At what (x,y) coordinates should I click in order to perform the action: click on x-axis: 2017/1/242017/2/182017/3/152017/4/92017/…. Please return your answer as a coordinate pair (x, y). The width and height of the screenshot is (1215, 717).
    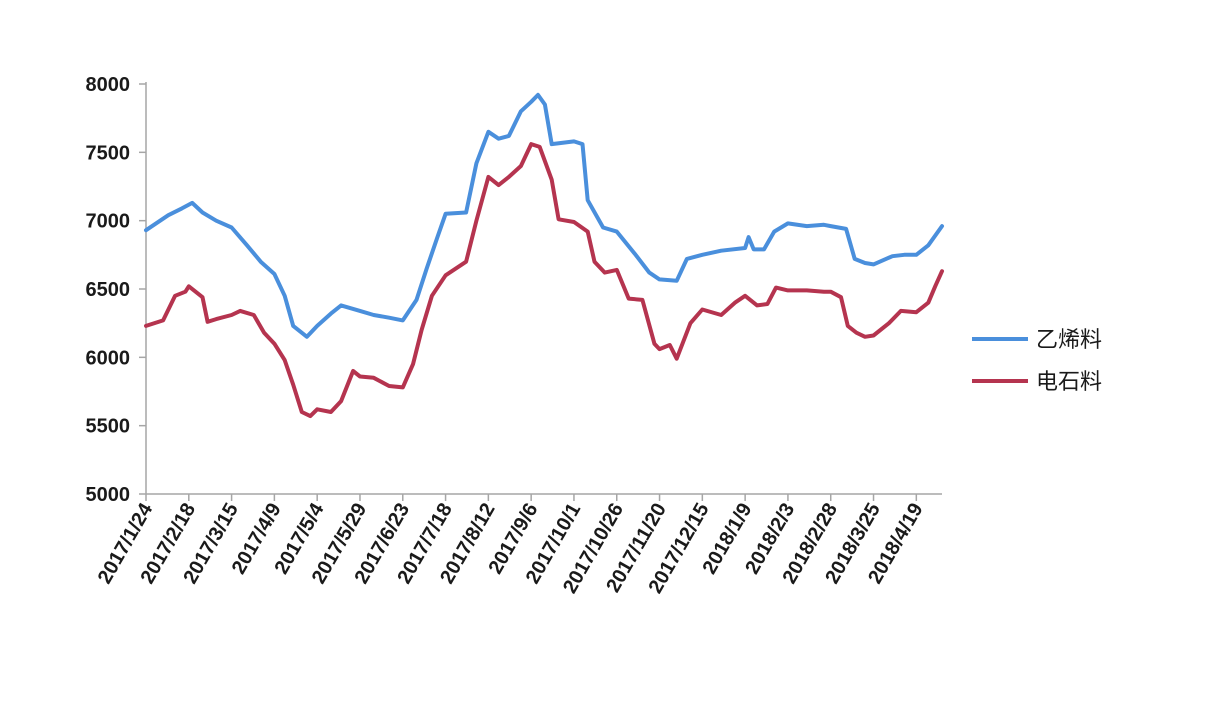
    Looking at the image, I should click on (518, 545).